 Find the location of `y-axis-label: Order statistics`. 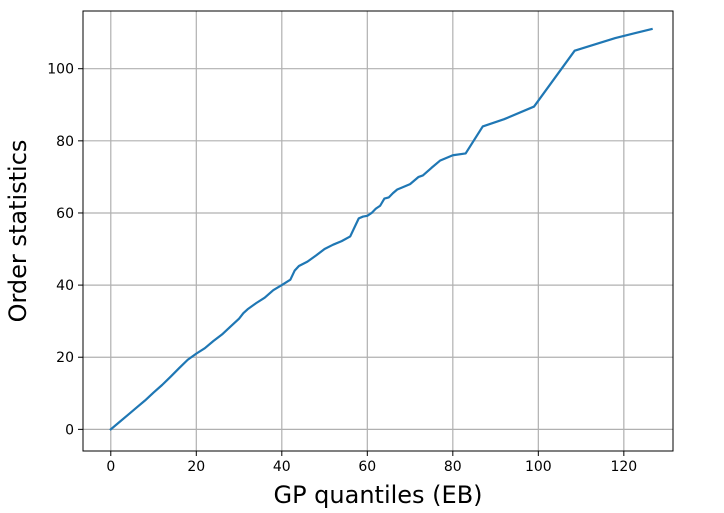

y-axis-label: Order statistics is located at coordinates (18, 231).